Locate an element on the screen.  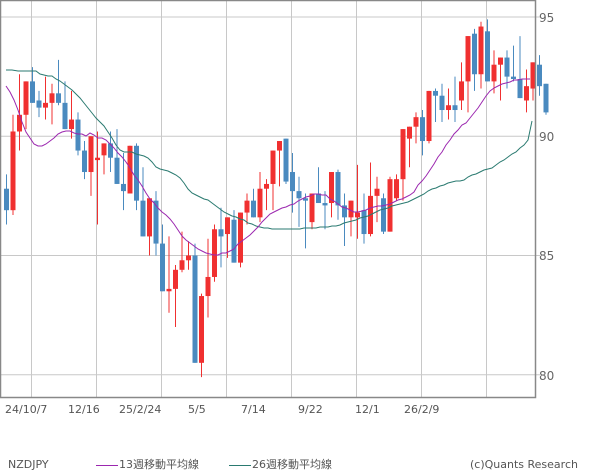
ma26-swatch is located at coordinates (240, 465).